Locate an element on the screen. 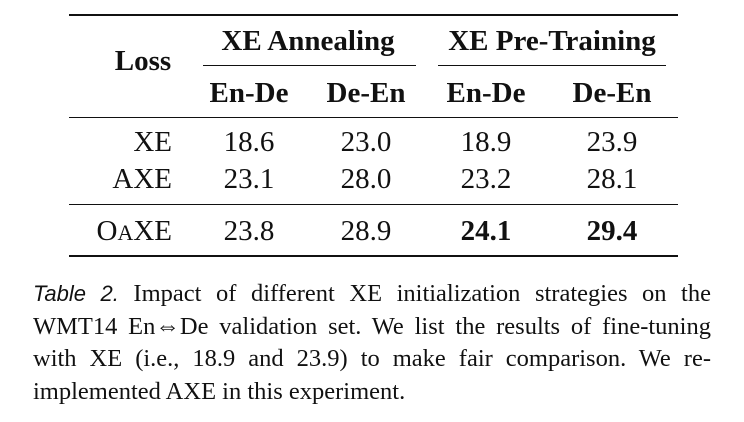 Image resolution: width=744 pixels, height=422 pixels. bottom-rule is located at coordinates (373, 256).